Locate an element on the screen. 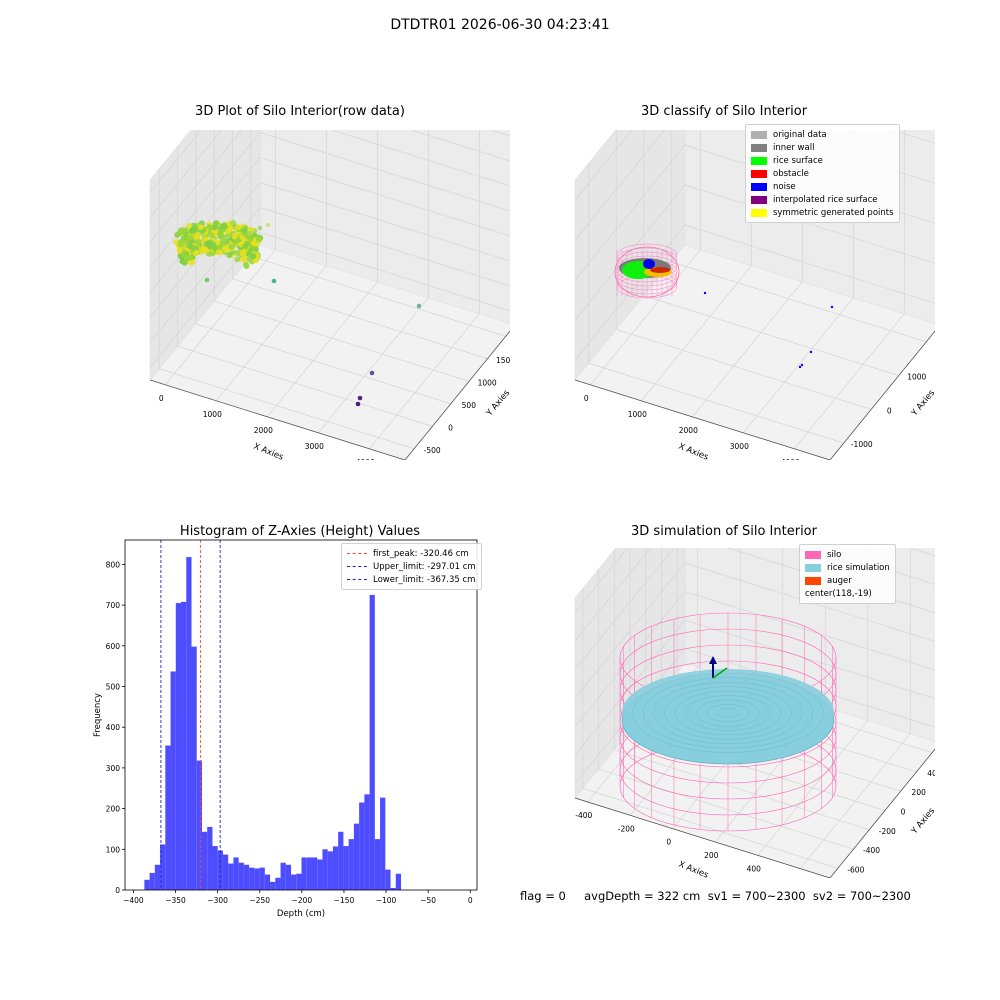  legend-label: inner wall is located at coordinates (794, 147).